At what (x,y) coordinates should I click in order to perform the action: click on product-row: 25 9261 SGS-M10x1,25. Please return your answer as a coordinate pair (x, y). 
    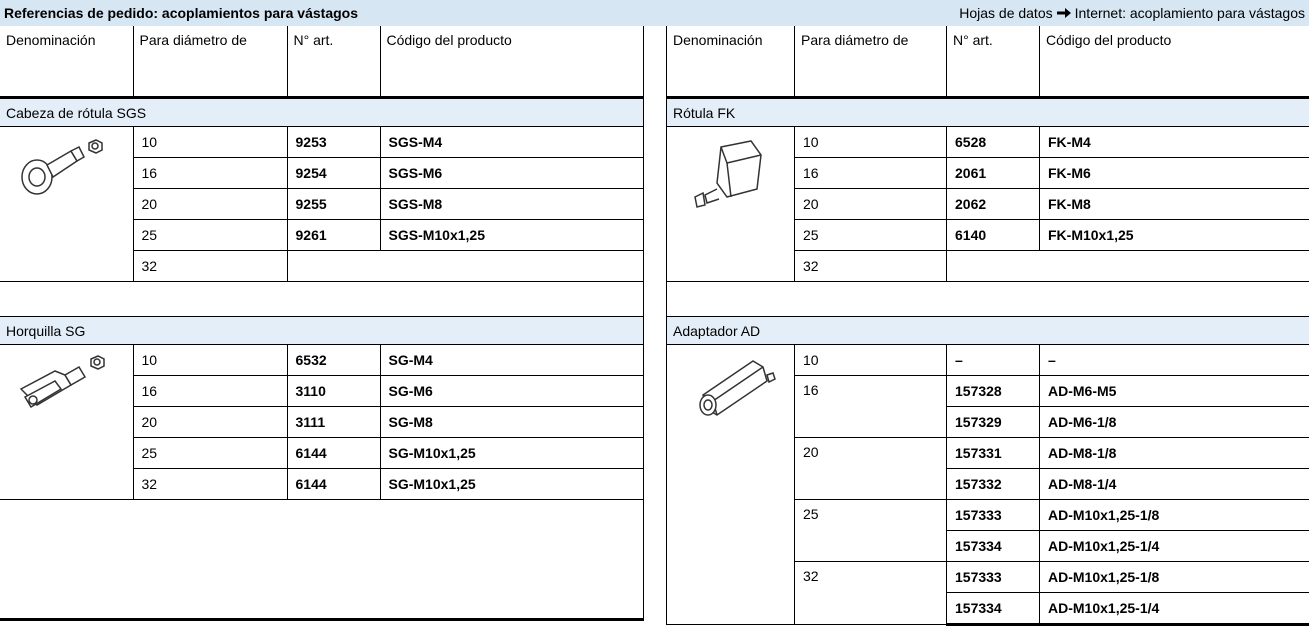
    Looking at the image, I should click on (321, 235).